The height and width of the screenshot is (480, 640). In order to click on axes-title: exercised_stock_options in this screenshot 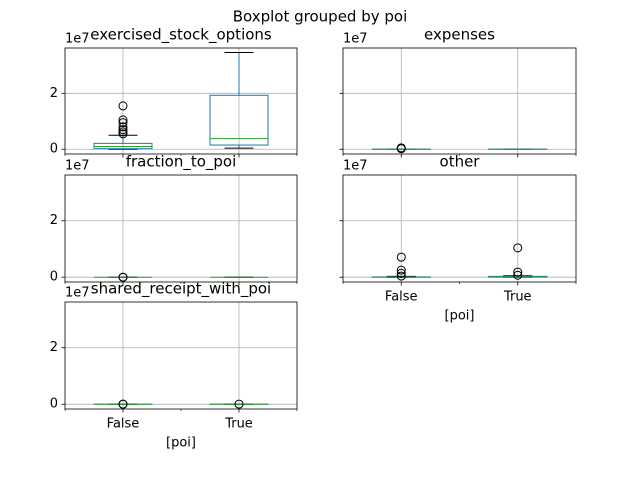, I will do `click(181, 35)`.